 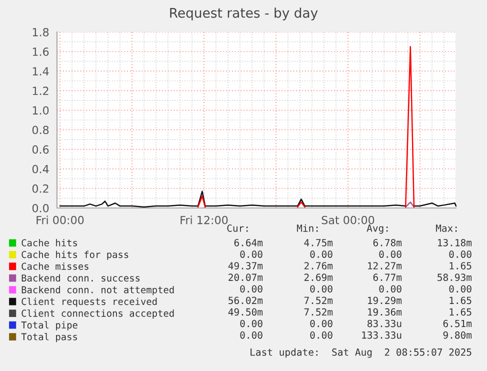 What do you see at coordinates (98, 291) in the screenshot?
I see `legend-label: Backend conn. not attempted` at bounding box center [98, 291].